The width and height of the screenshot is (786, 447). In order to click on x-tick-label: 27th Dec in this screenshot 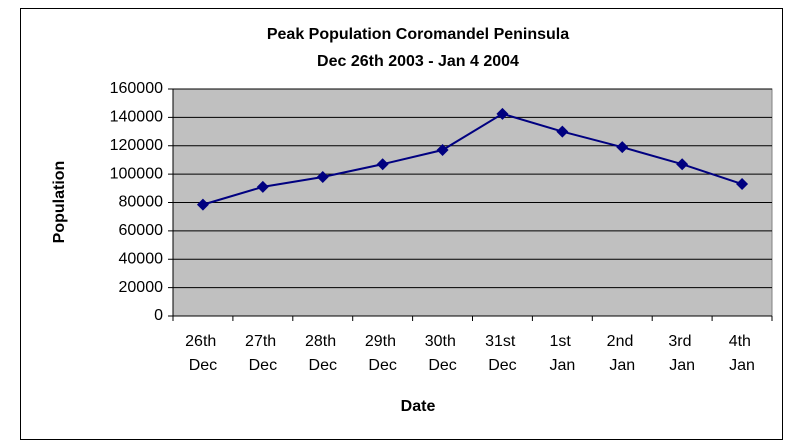, I will do `click(263, 353)`.